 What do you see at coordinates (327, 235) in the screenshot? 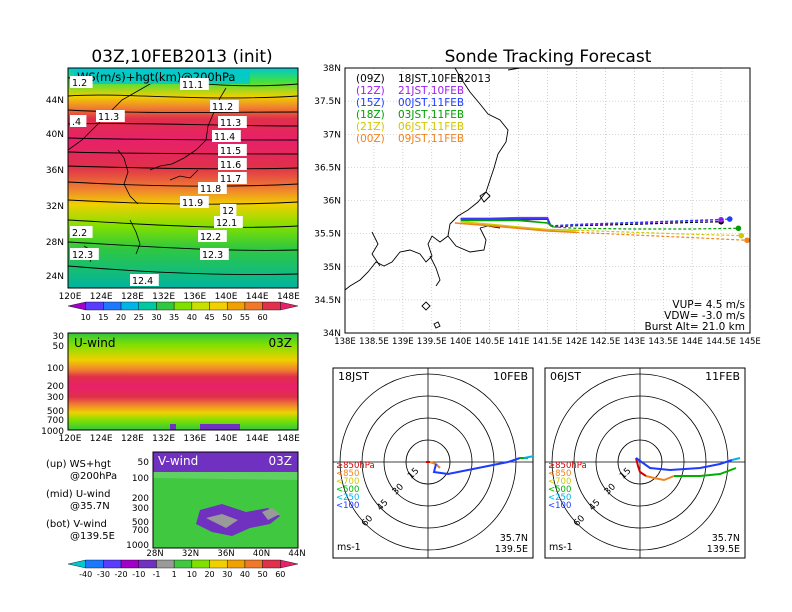
I see `lat-tick-label: 35.5N` at bounding box center [327, 235].